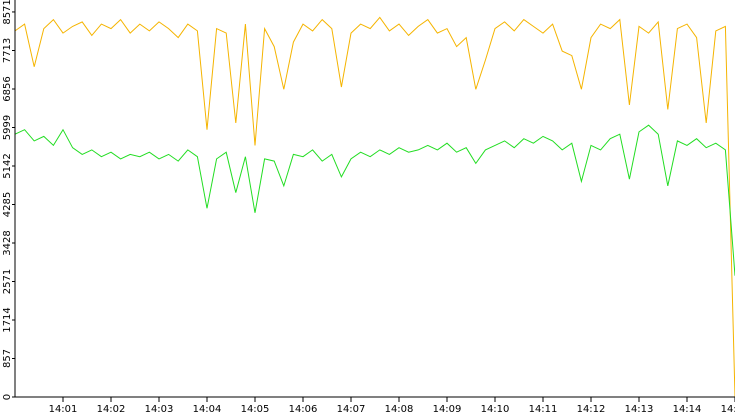 This screenshot has width=735, height=415. Describe the element at coordinates (7, 319) in the screenshot. I see `y-tick-label: 1714` at that location.